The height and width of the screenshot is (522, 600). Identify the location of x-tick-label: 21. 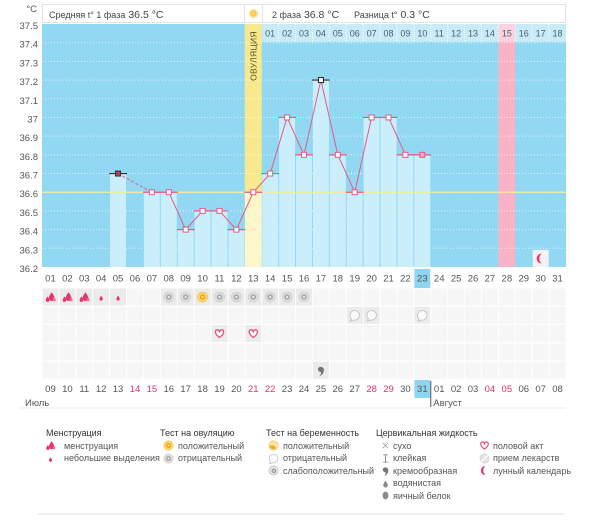
(388, 279).